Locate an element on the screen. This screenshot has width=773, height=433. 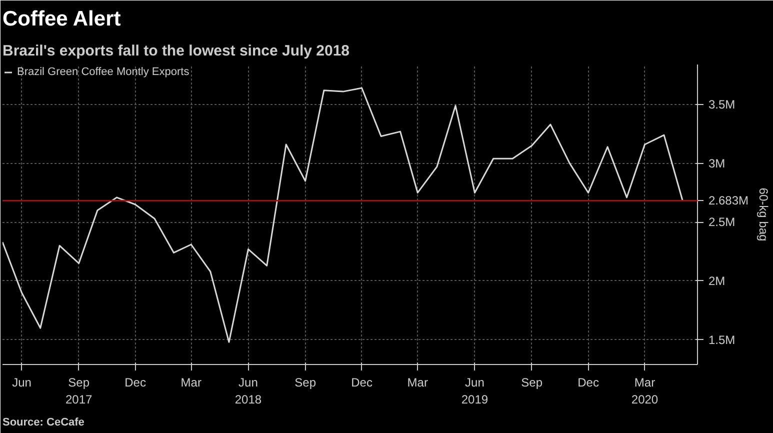
source-note: Source: CeCafe is located at coordinates (43, 422).